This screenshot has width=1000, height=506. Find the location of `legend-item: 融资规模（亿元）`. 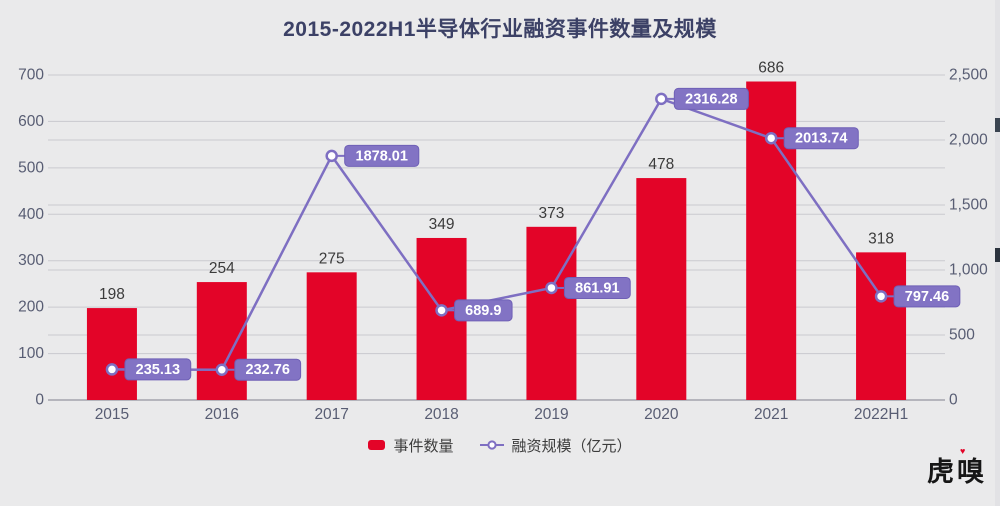

legend-item: 融资规模（亿元） is located at coordinates (555, 445).